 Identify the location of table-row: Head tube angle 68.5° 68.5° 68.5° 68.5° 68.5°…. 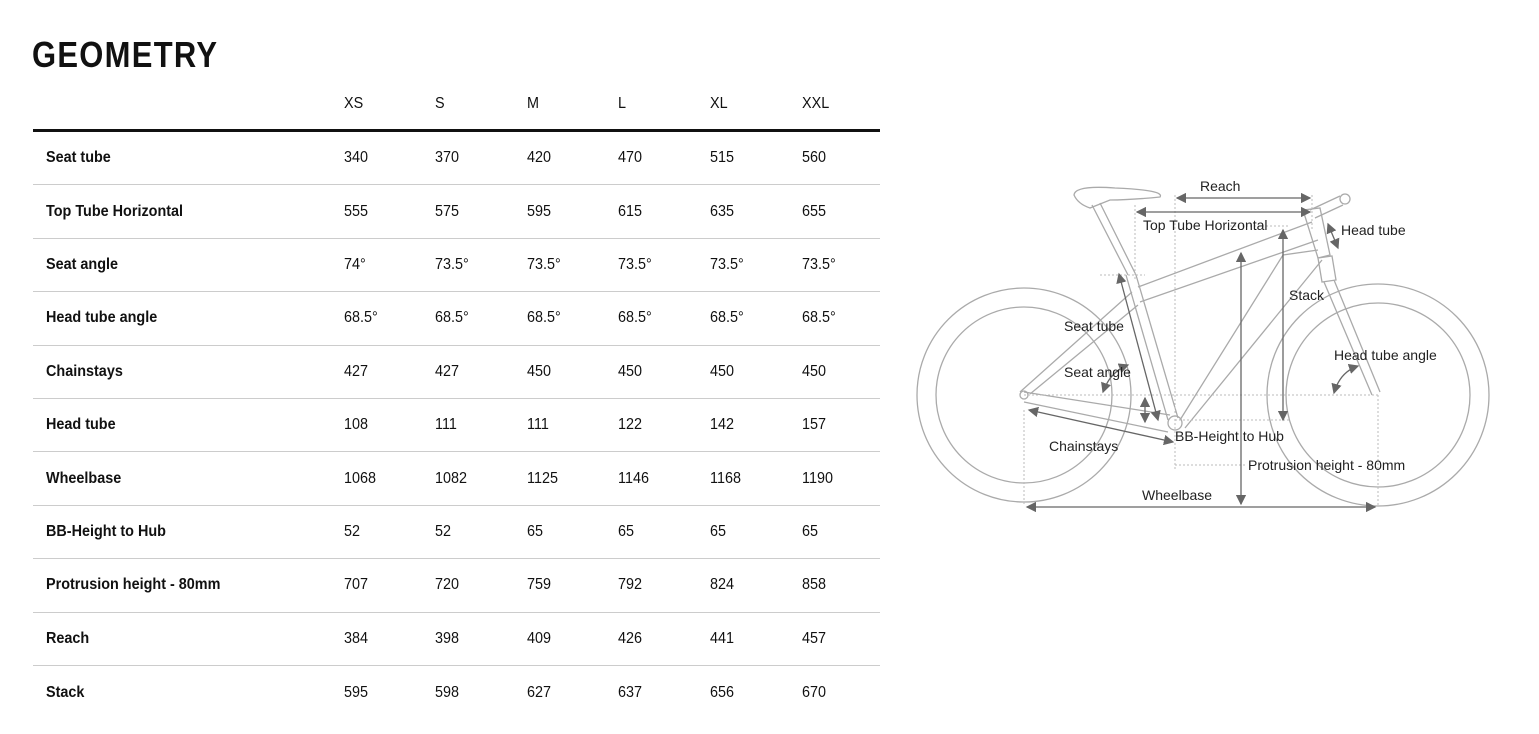
(456, 319).